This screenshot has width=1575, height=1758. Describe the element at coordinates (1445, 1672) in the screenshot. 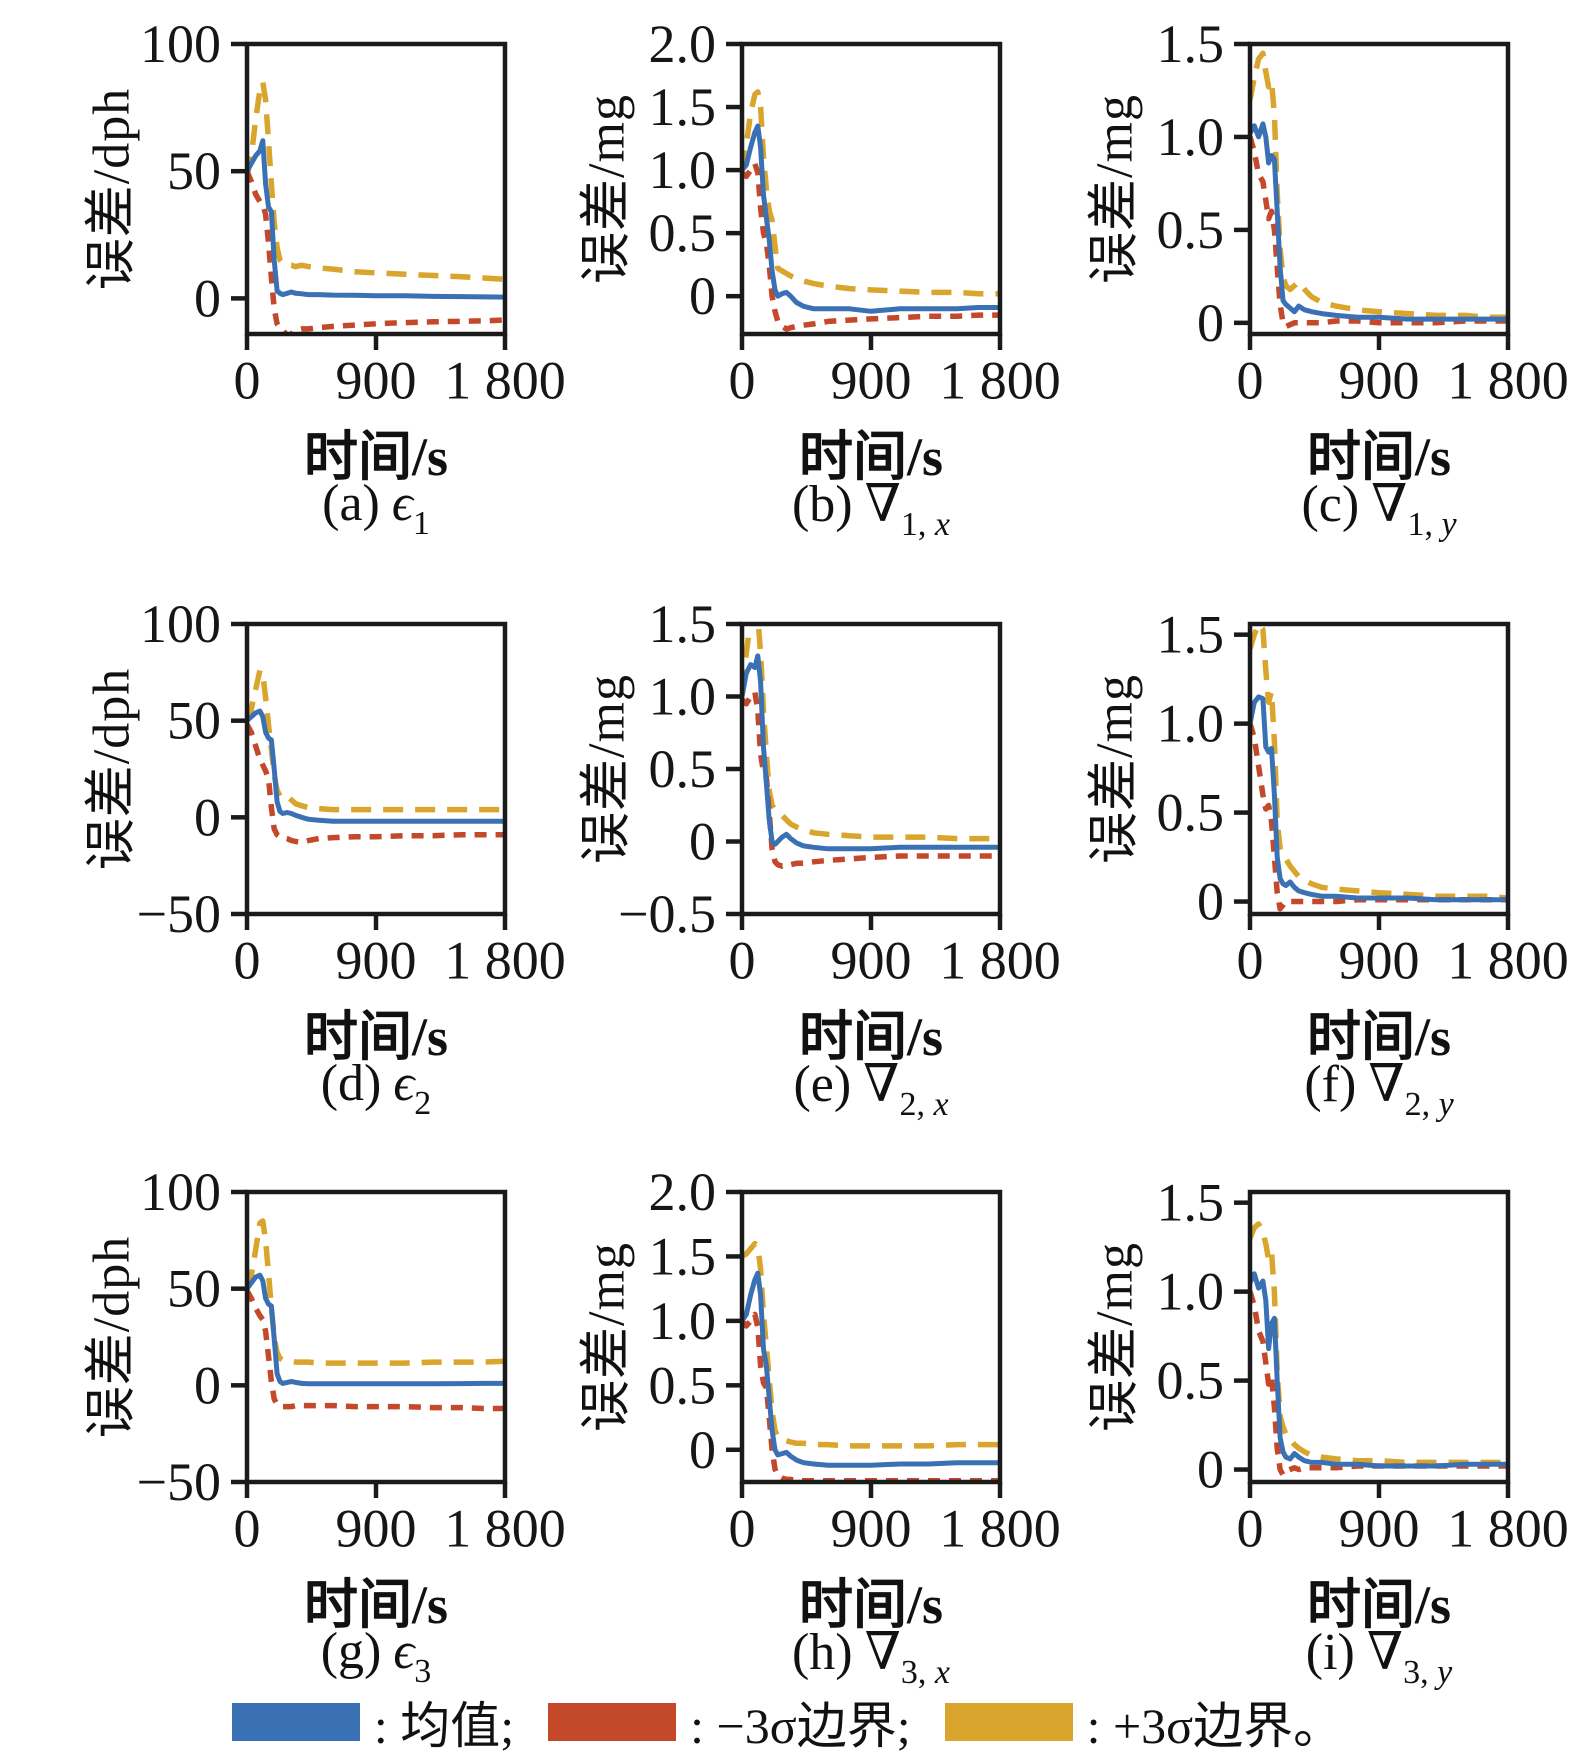

I see `caption-sub-var: y` at that location.